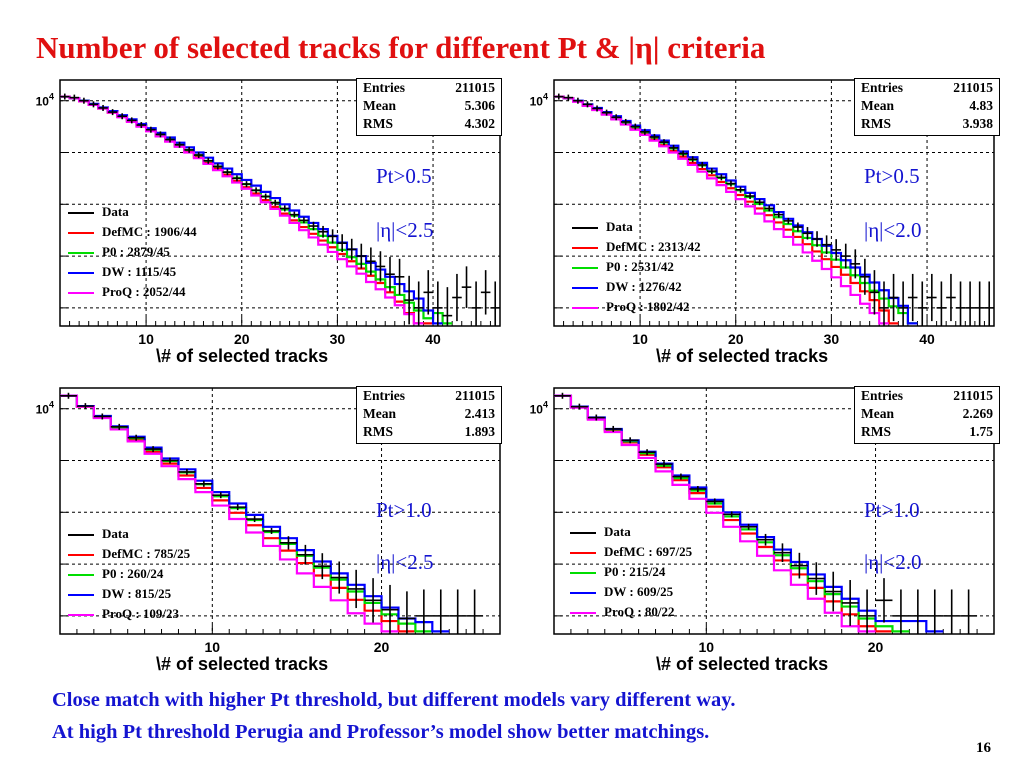 The width and height of the screenshot is (1024, 768). I want to click on legend-label: P0 : 2531/42, so click(640, 266).